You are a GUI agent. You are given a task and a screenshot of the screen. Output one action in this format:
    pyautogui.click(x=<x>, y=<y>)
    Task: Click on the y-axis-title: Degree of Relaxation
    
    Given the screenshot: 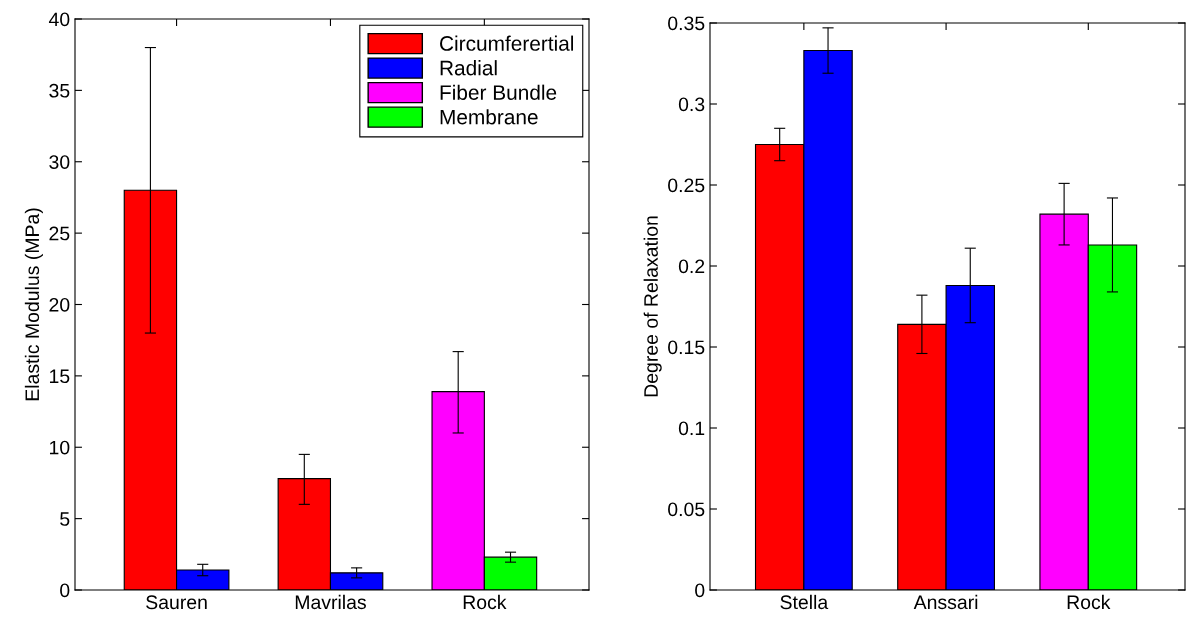 What is the action you would take?
    pyautogui.click(x=652, y=306)
    